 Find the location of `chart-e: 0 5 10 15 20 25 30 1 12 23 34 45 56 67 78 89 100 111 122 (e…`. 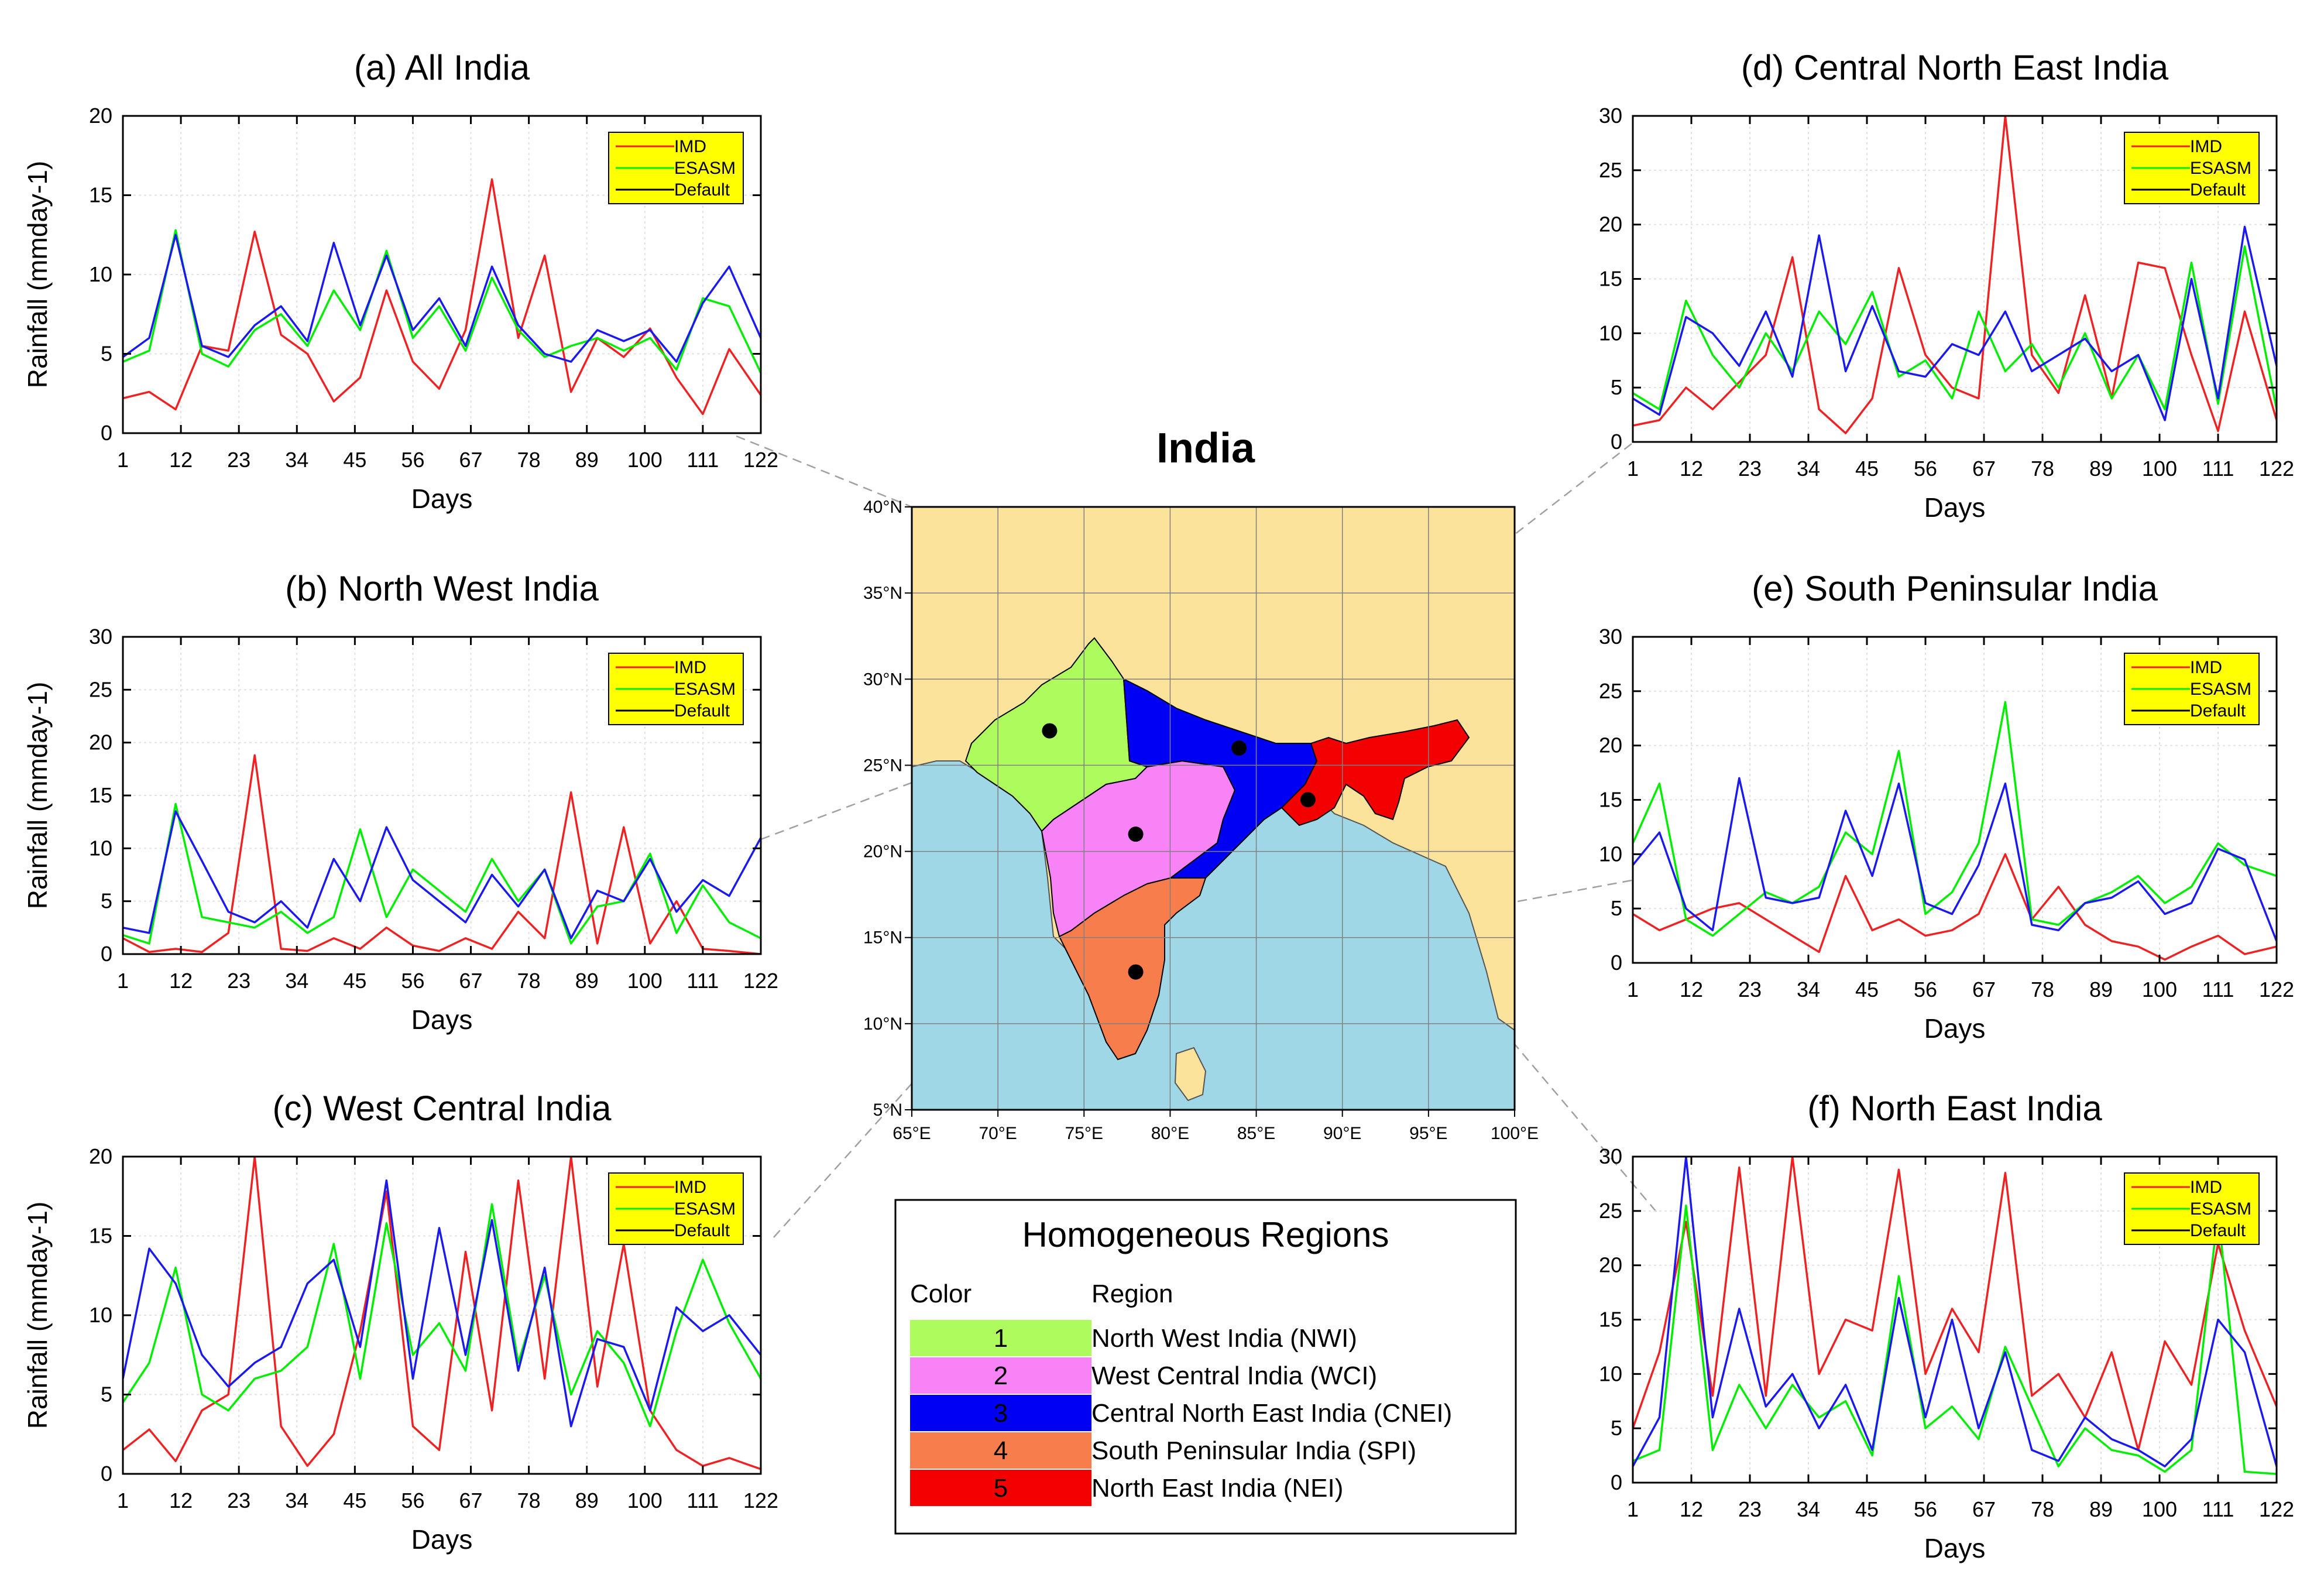

chart-e: 0 5 10 15 20 25 30 1 12 23 34 45 56 67 78 89 100 111 122 (e… is located at coordinates (1946, 806).